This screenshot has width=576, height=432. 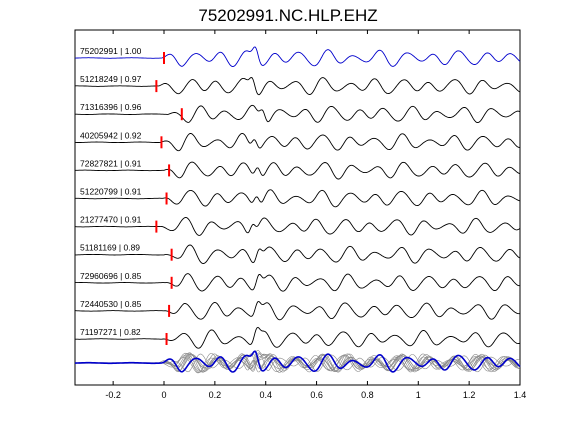 What do you see at coordinates (297, 142) in the screenshot?
I see `trace-3-waveform` at bounding box center [297, 142].